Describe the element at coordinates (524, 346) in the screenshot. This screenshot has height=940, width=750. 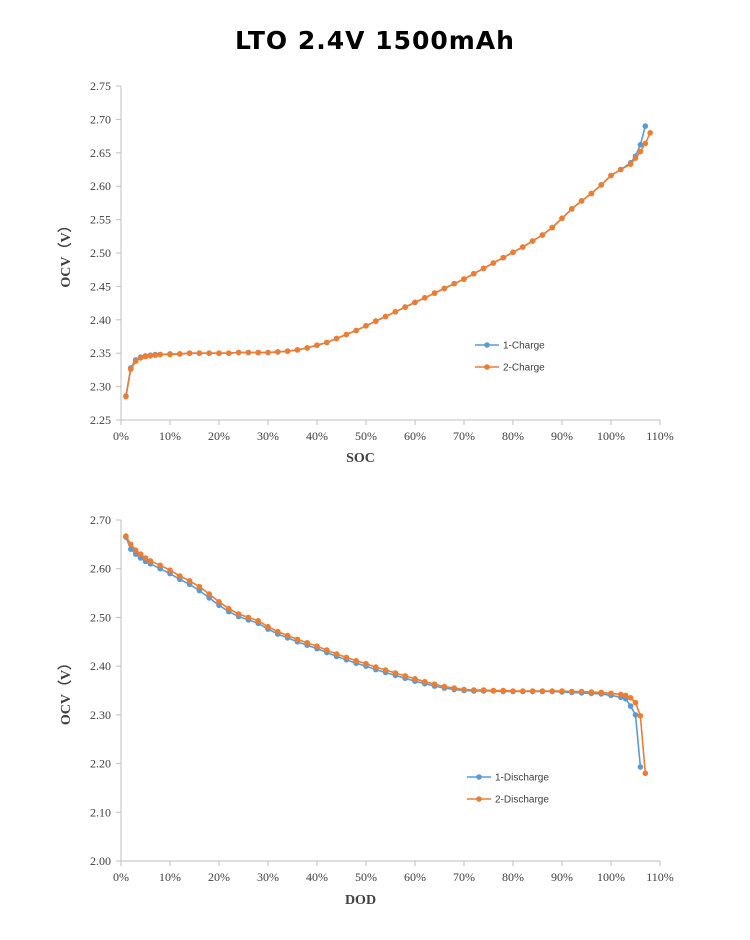
I see `legend-label-1: 1-Charge` at that location.